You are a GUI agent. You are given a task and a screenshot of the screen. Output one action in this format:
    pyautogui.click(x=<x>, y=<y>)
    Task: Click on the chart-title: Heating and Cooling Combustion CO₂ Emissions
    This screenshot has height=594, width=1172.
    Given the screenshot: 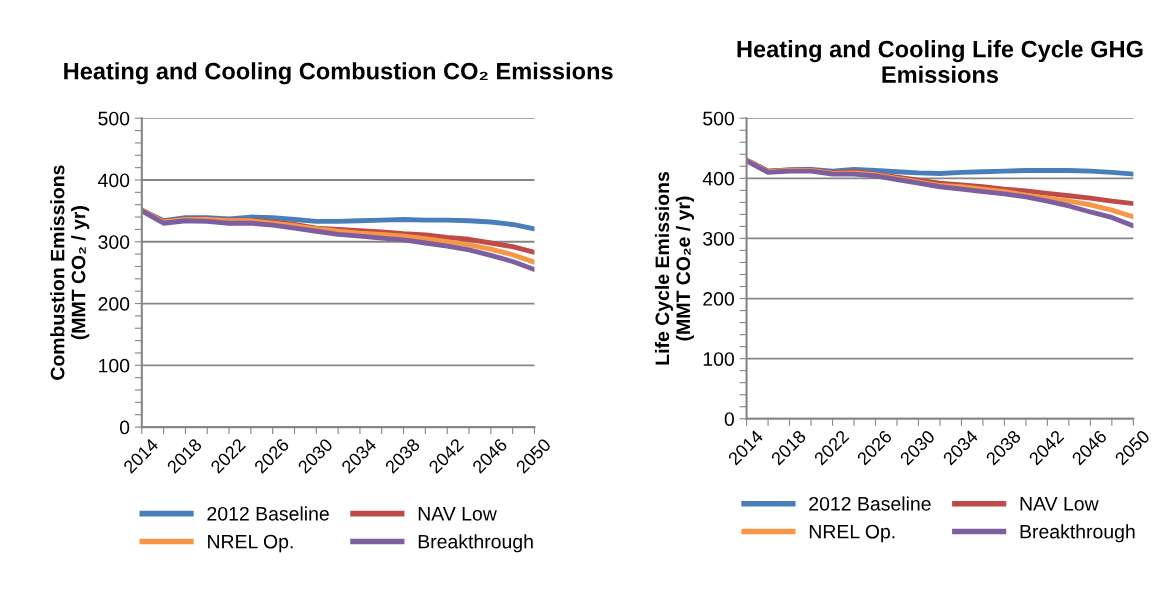 What is the action you would take?
    pyautogui.click(x=338, y=73)
    